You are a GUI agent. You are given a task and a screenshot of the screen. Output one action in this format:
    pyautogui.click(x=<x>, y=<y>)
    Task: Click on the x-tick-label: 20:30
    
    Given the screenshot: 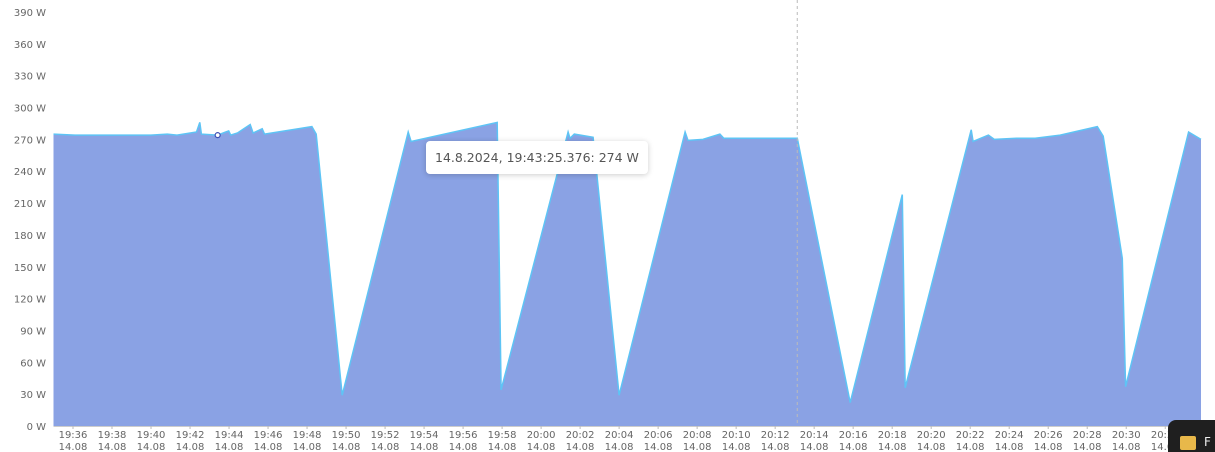 What is the action you would take?
    pyautogui.click(x=1126, y=435)
    